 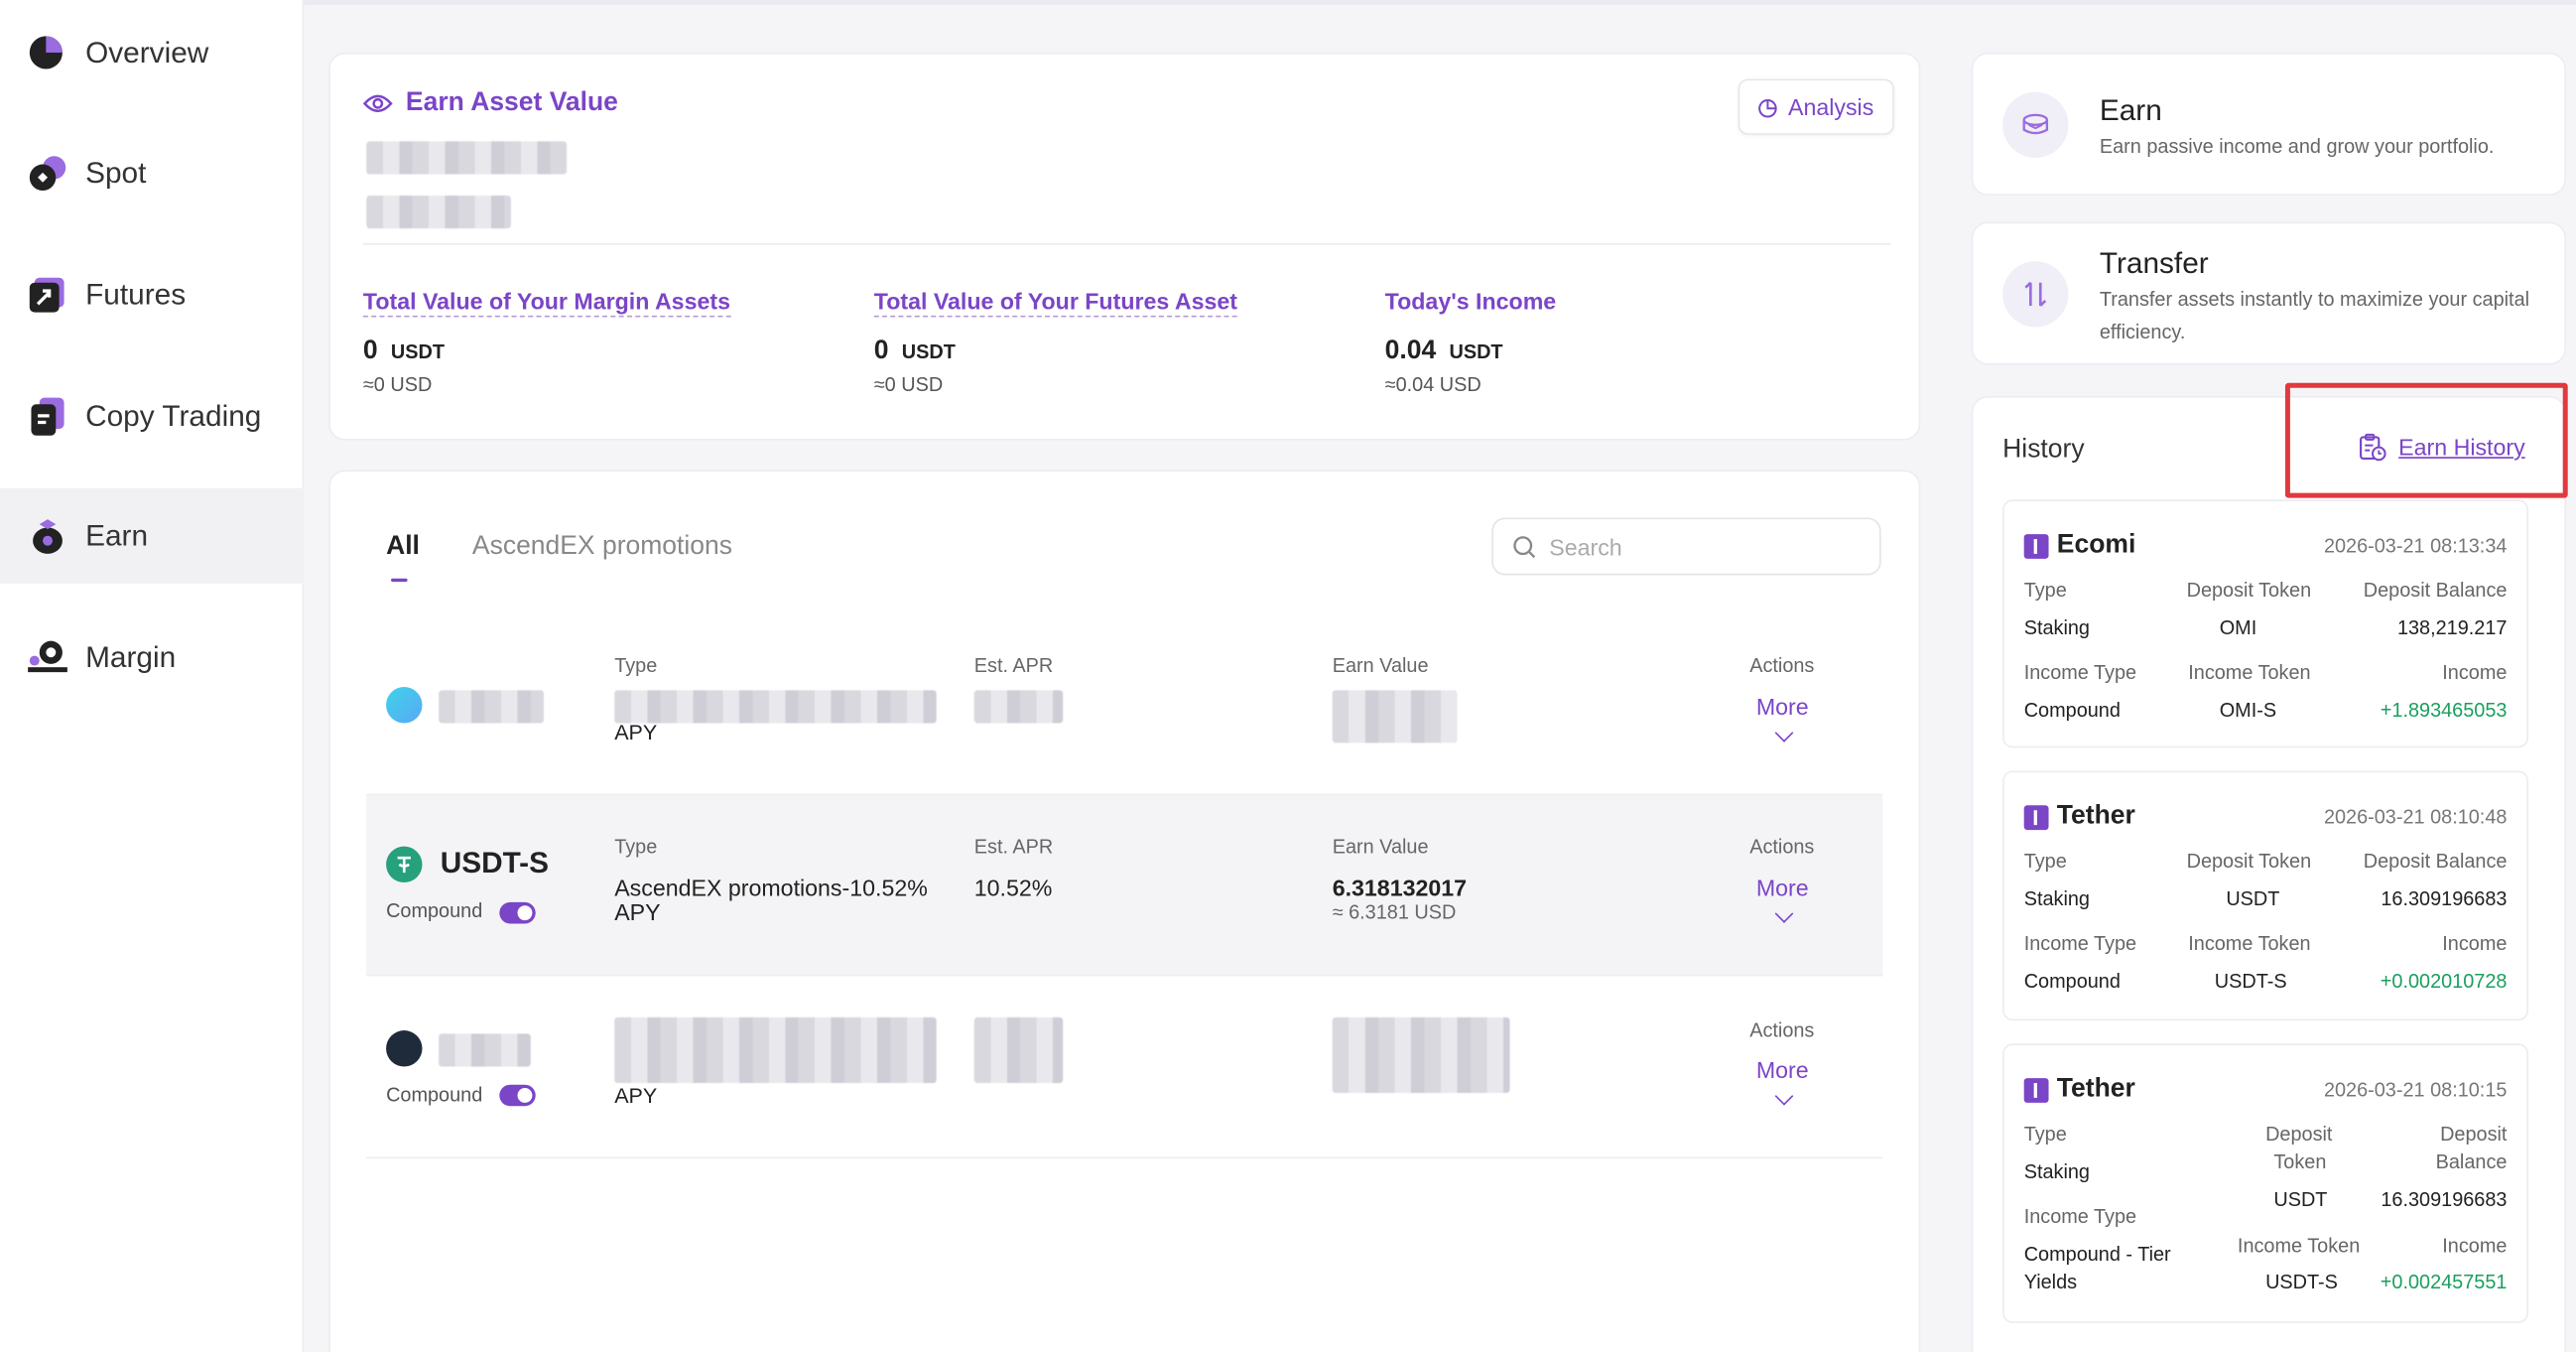 What do you see at coordinates (2154, 263) in the screenshot?
I see `transfer-card-title: Transfer` at bounding box center [2154, 263].